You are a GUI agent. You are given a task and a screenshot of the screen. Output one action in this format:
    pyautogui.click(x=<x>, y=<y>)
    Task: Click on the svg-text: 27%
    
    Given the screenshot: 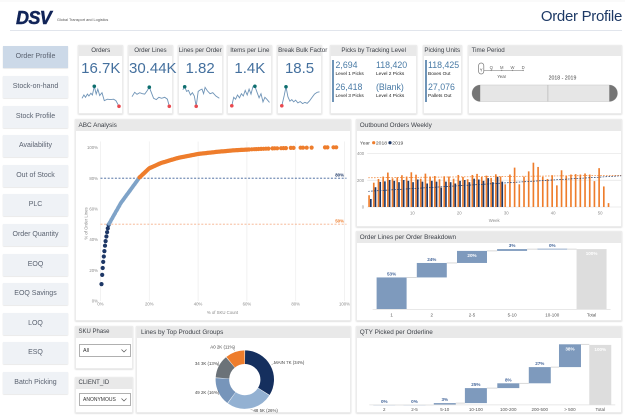 What is the action you would take?
    pyautogui.click(x=539, y=363)
    